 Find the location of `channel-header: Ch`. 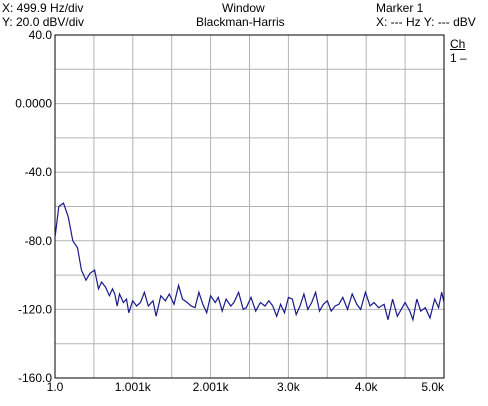

channel-header: Ch is located at coordinates (458, 44).